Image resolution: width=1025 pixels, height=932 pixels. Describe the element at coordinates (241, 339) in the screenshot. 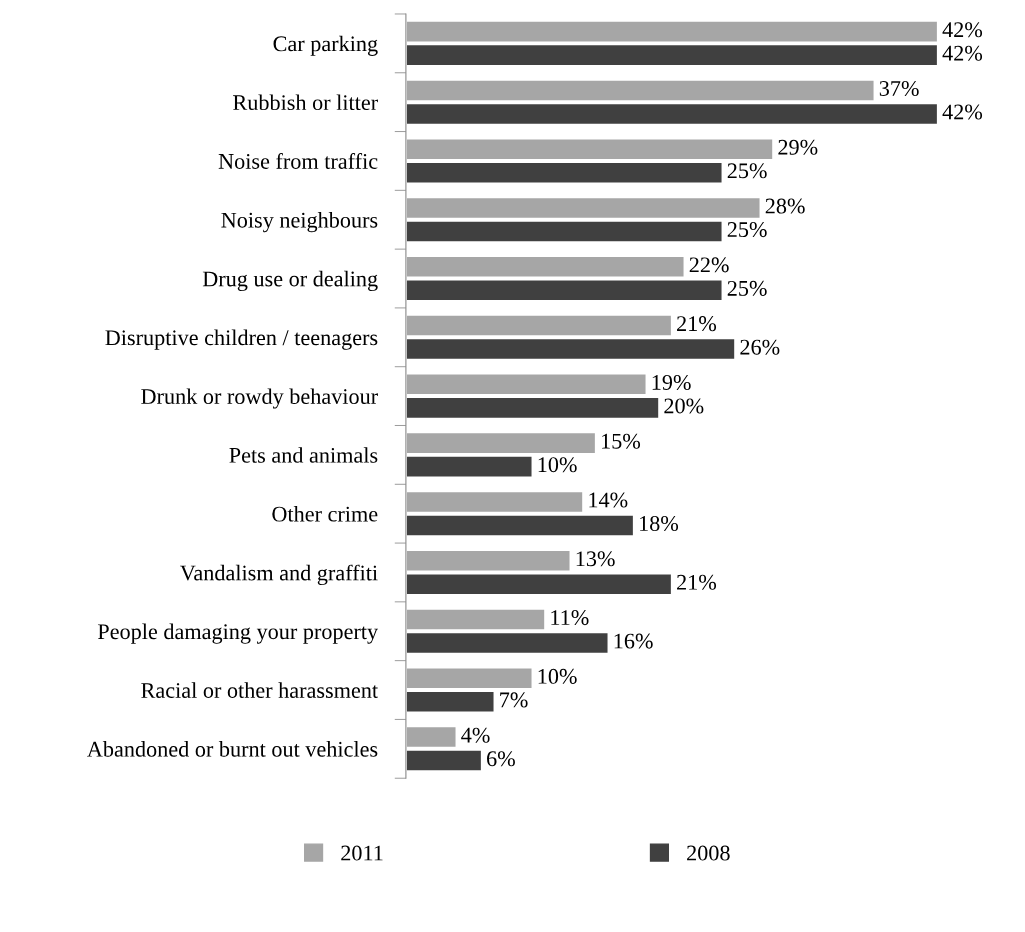

I see `y-tick-label: Disruptive children / teenagers` at that location.